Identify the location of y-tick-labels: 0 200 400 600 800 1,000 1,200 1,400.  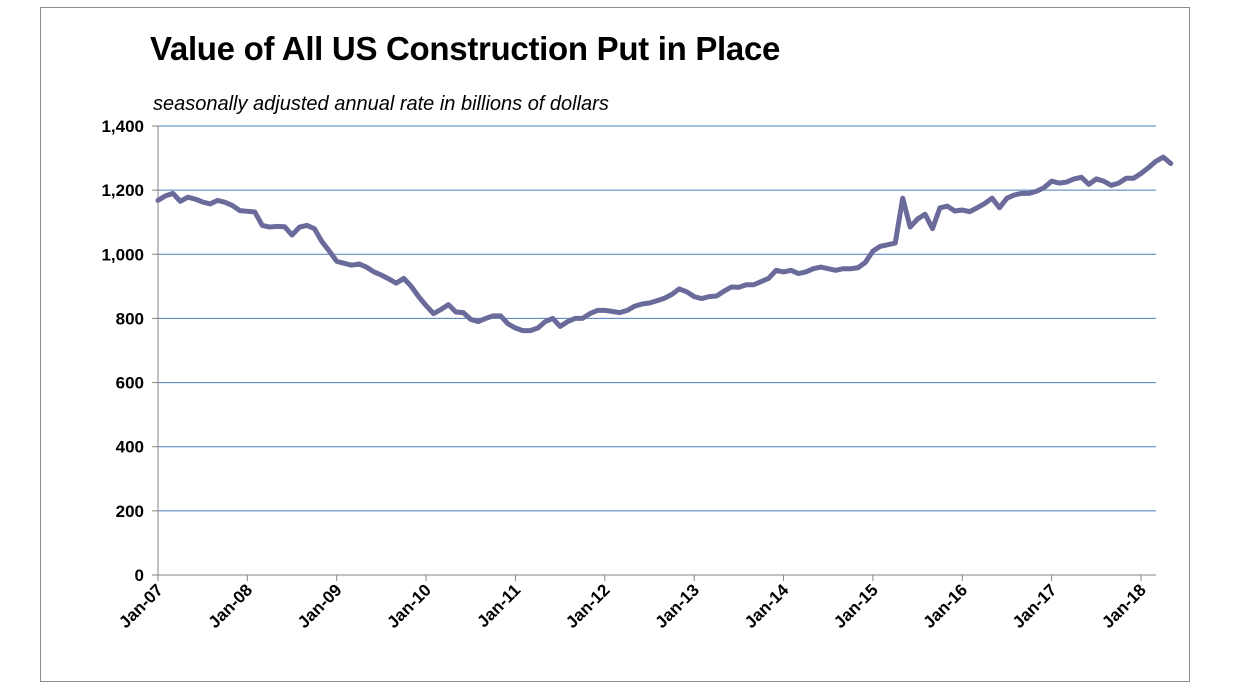
(122, 351).